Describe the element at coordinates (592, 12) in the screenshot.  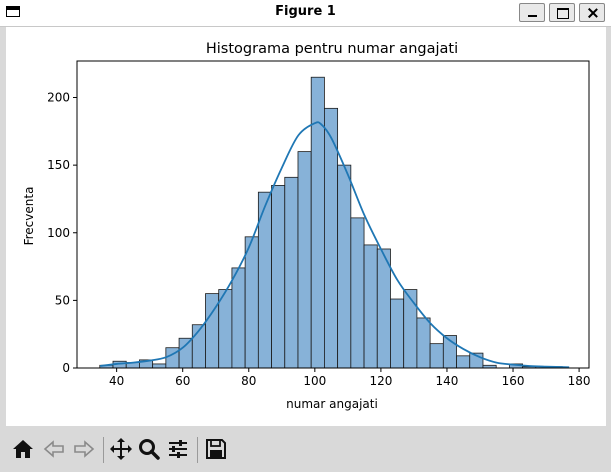
I see `close-button` at that location.